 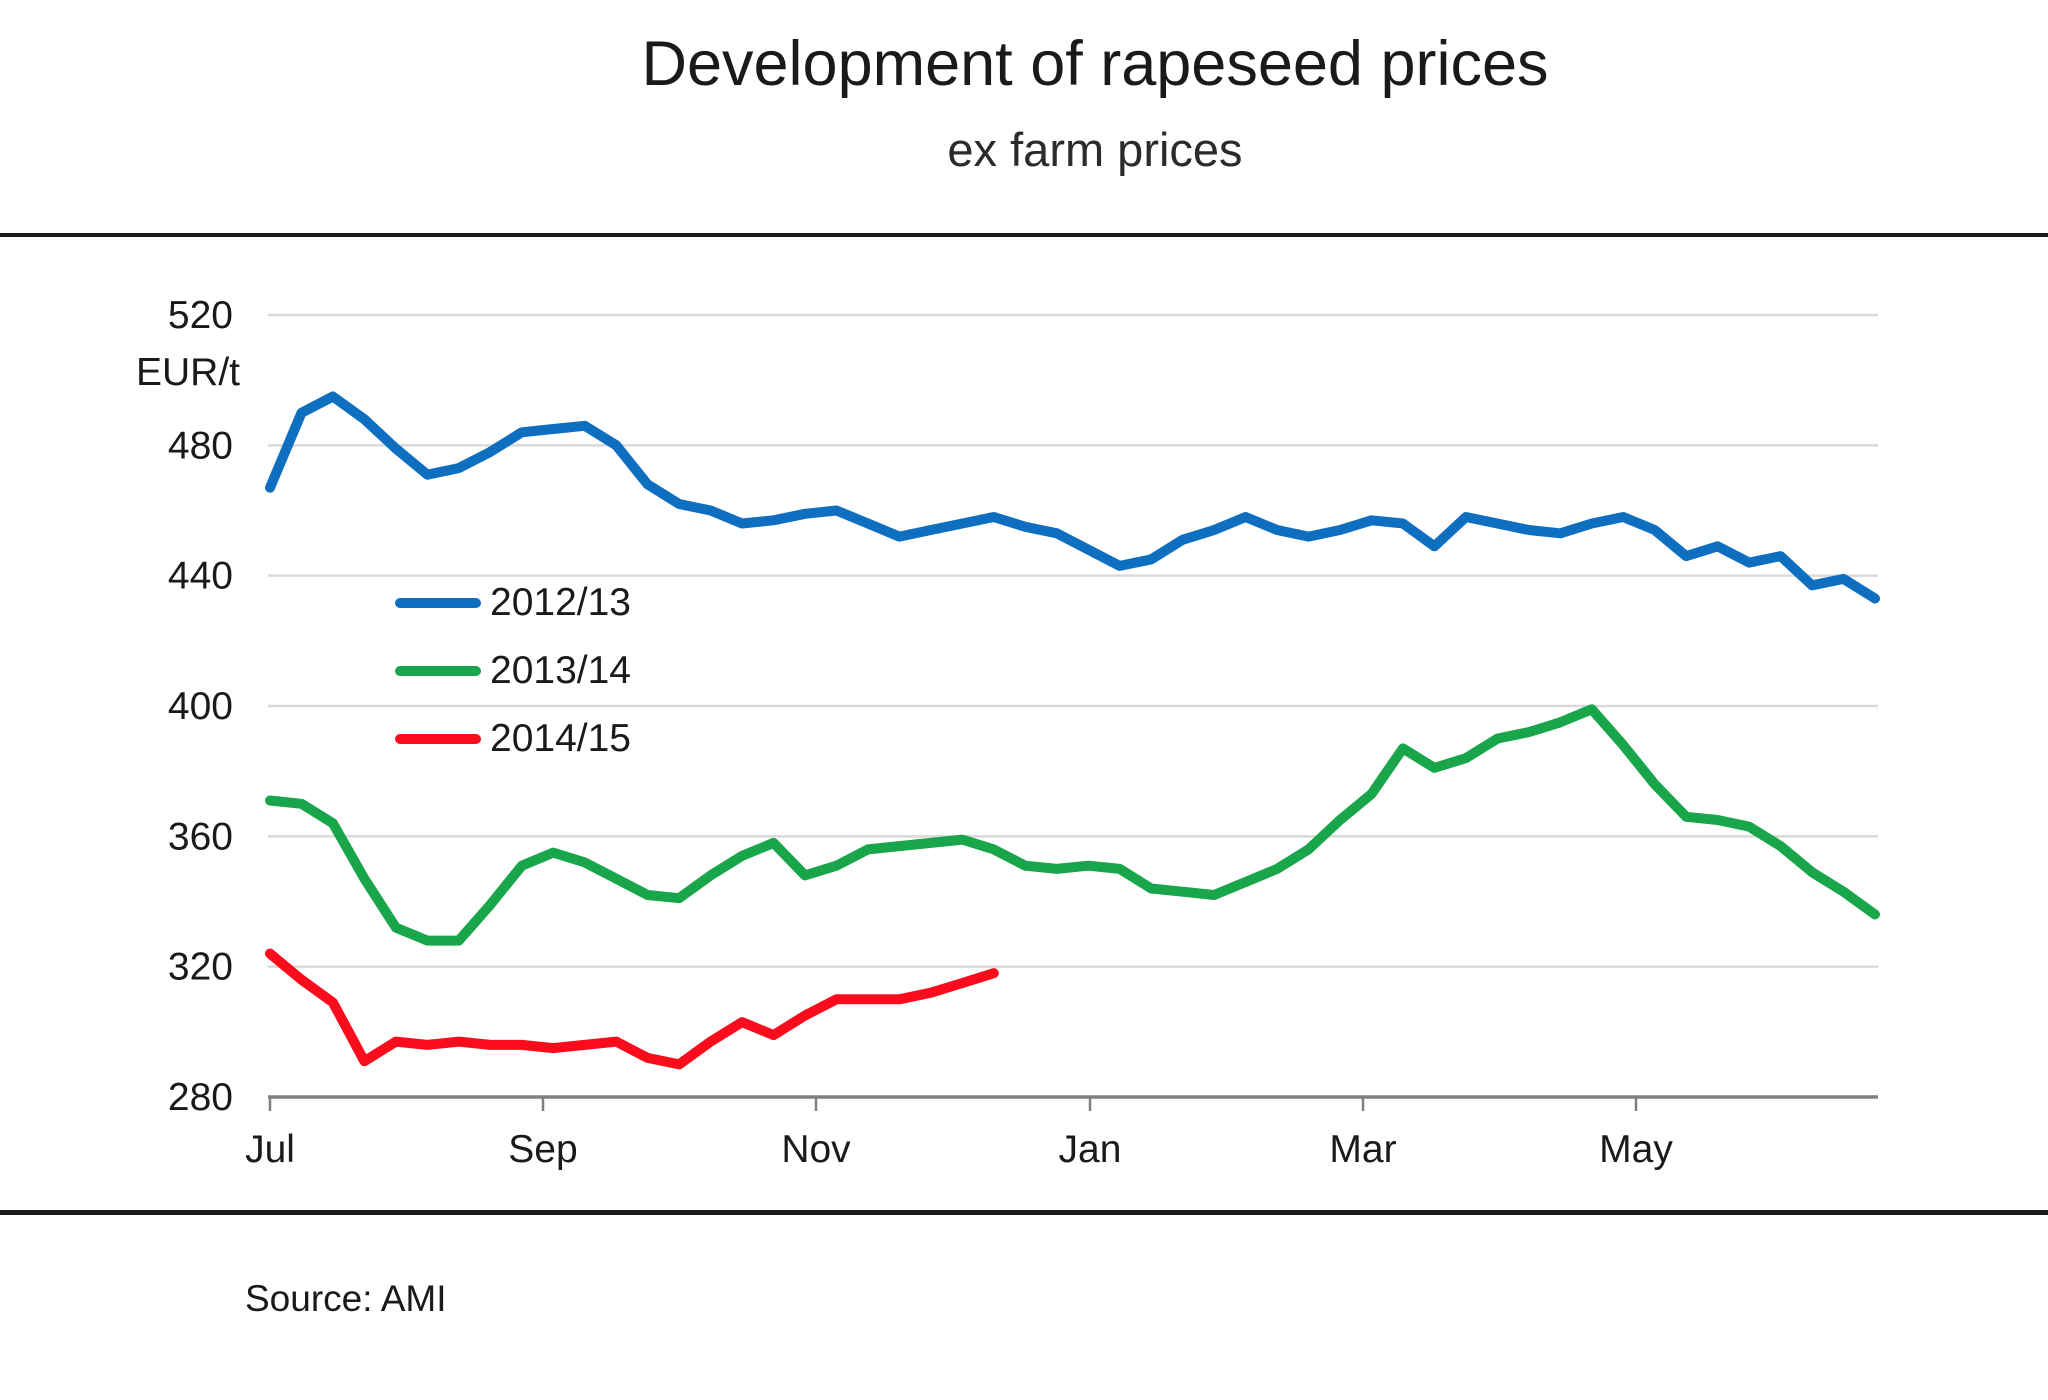 I want to click on y-axis-label-360: 360, so click(x=200, y=836).